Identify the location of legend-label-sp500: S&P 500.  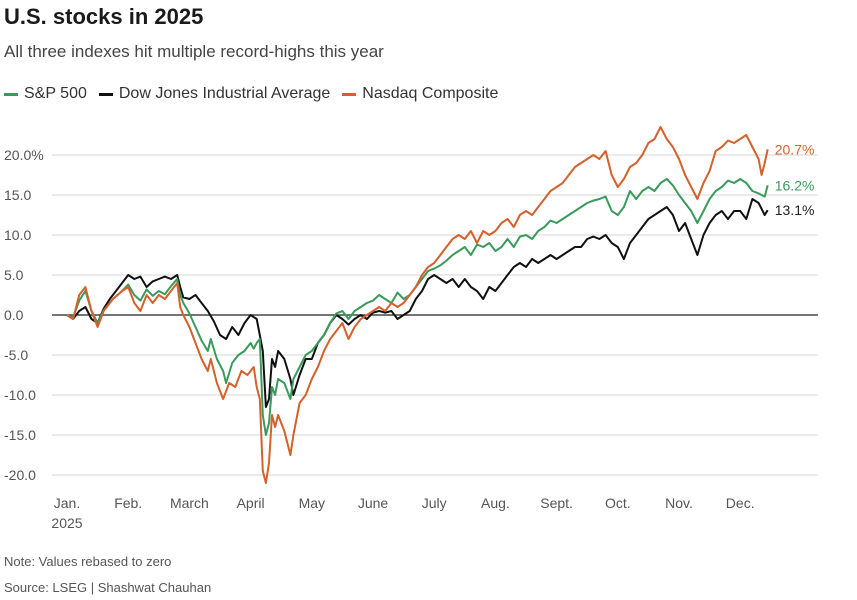
(55, 93).